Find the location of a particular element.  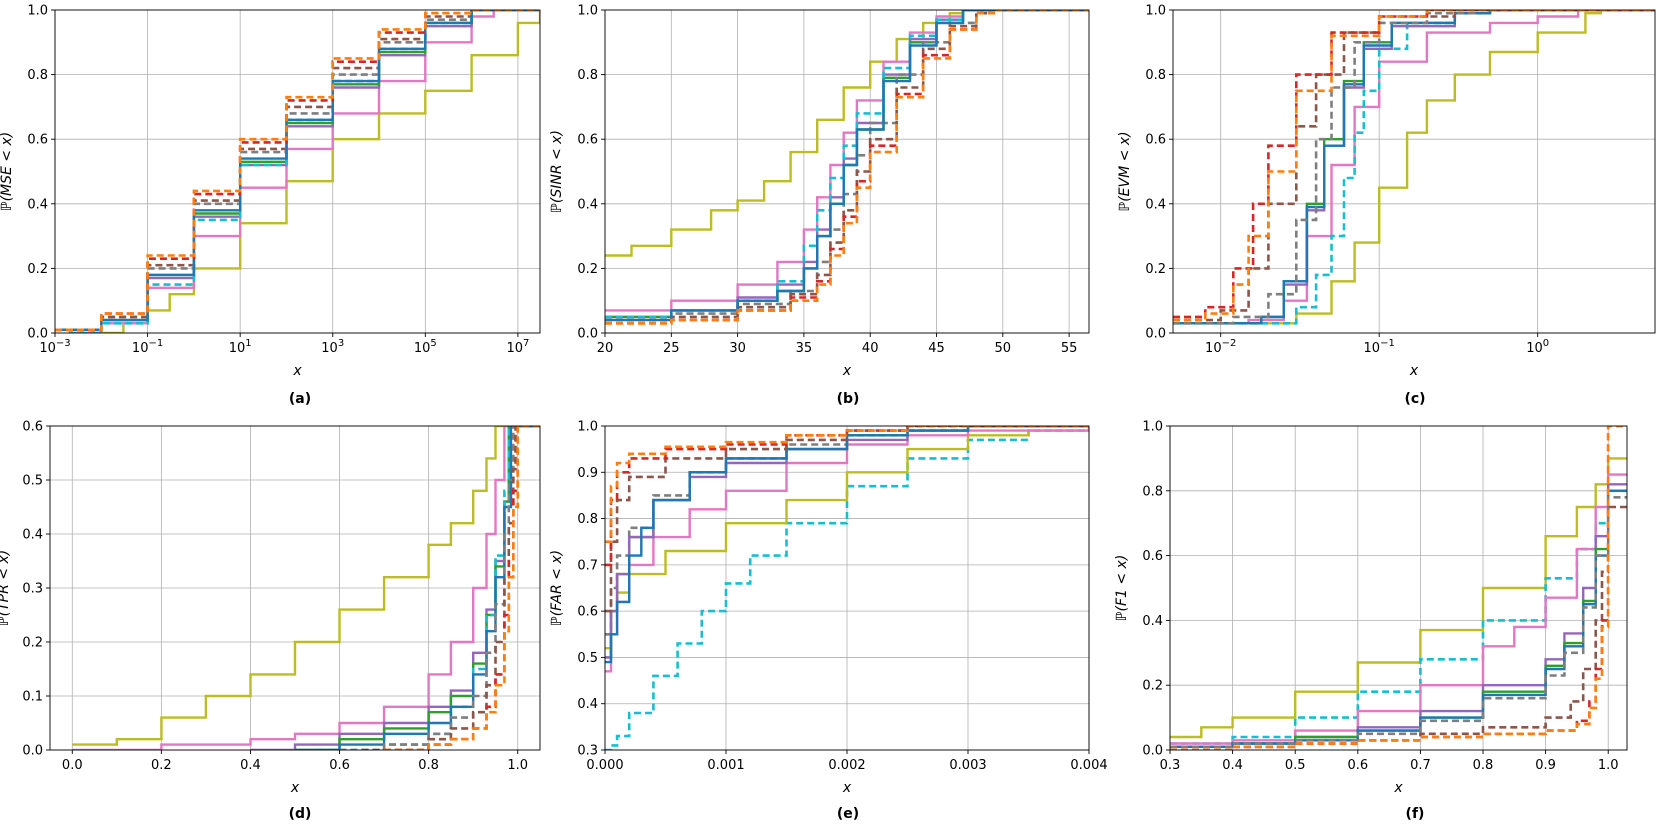

subplot-caption: (d) is located at coordinates (300, 814).